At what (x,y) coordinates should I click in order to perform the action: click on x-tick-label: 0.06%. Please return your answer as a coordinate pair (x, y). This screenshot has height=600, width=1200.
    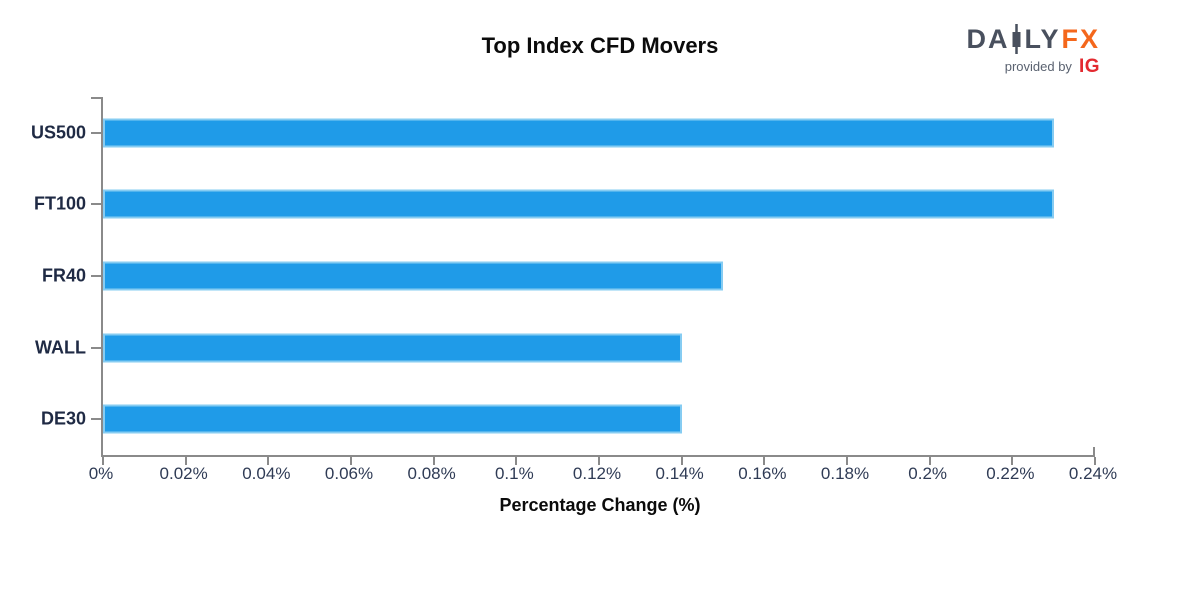
    Looking at the image, I should click on (349, 473).